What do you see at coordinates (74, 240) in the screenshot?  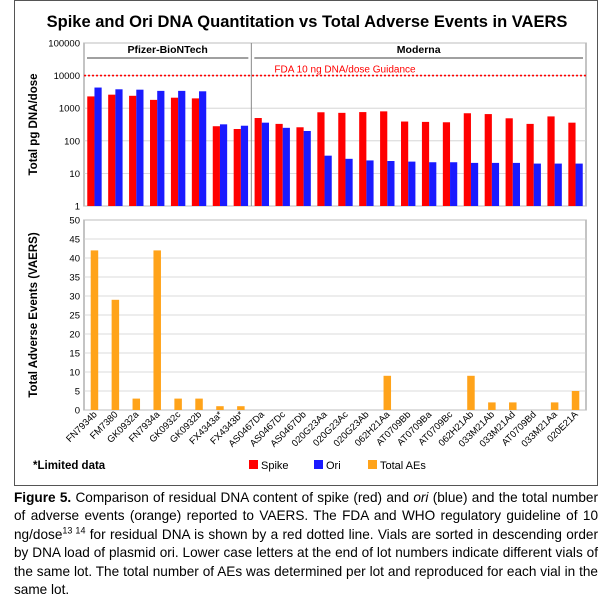 I see `bottom-y-tick-label: 45` at bounding box center [74, 240].